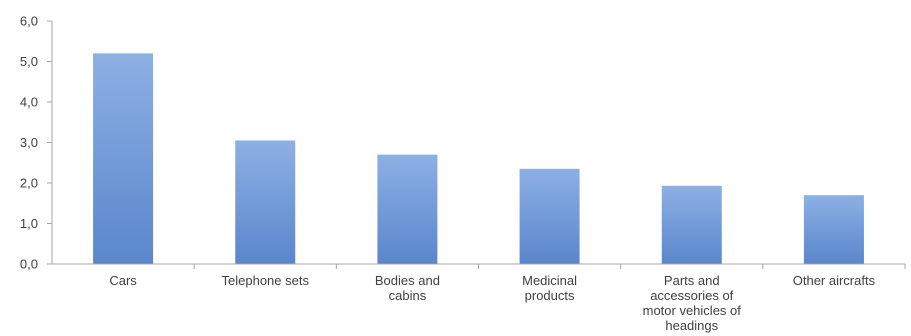 This screenshot has height=336, width=911. I want to click on x-tick-label: Cars, so click(123, 280).